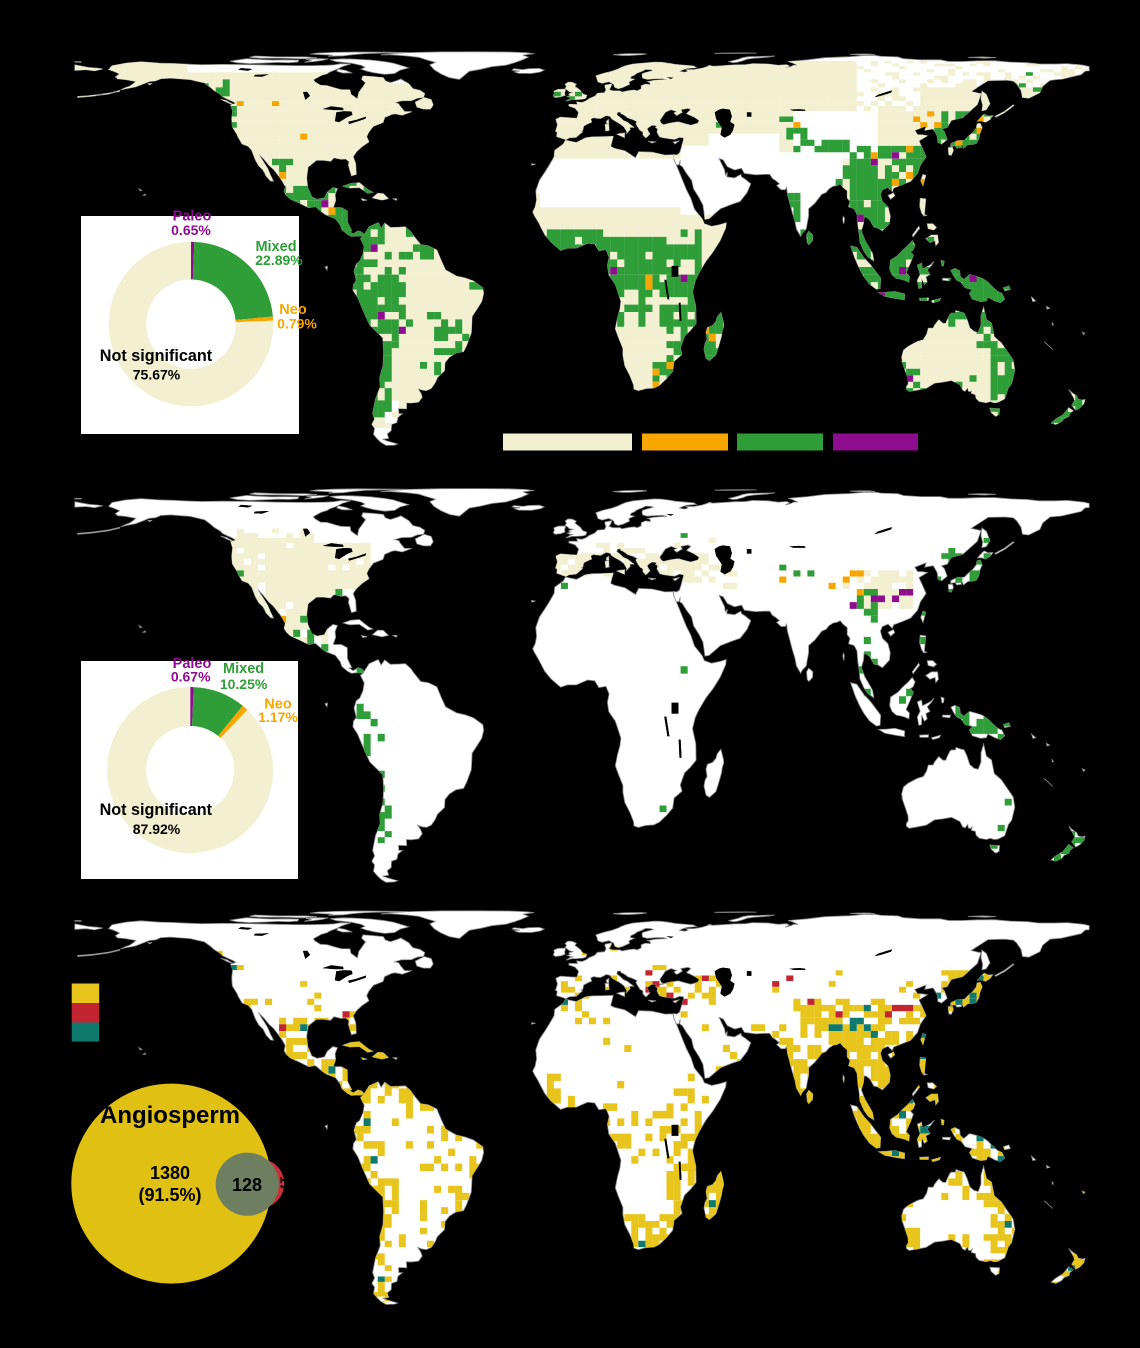  I want to click on svg-text: (91.5%), so click(169, 1195).